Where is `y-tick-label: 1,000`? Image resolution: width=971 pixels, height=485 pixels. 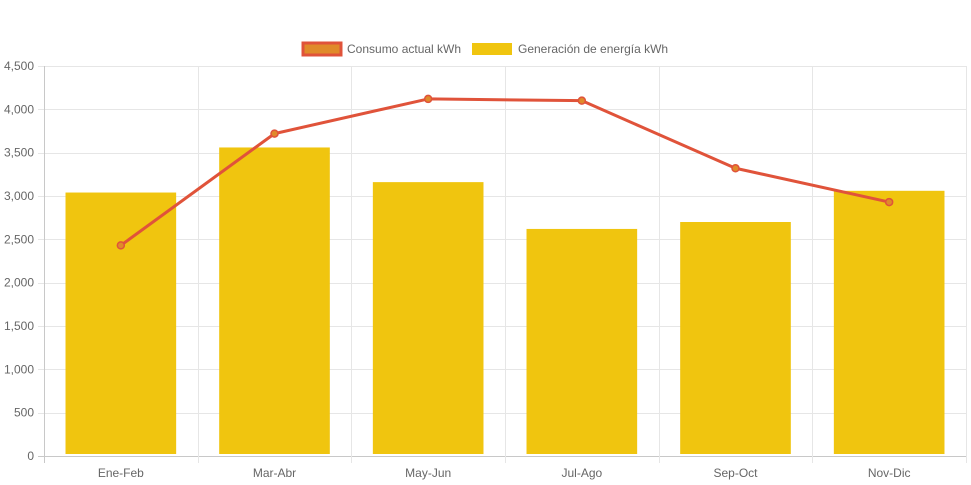
y-tick-label: 1,000 is located at coordinates (19, 369).